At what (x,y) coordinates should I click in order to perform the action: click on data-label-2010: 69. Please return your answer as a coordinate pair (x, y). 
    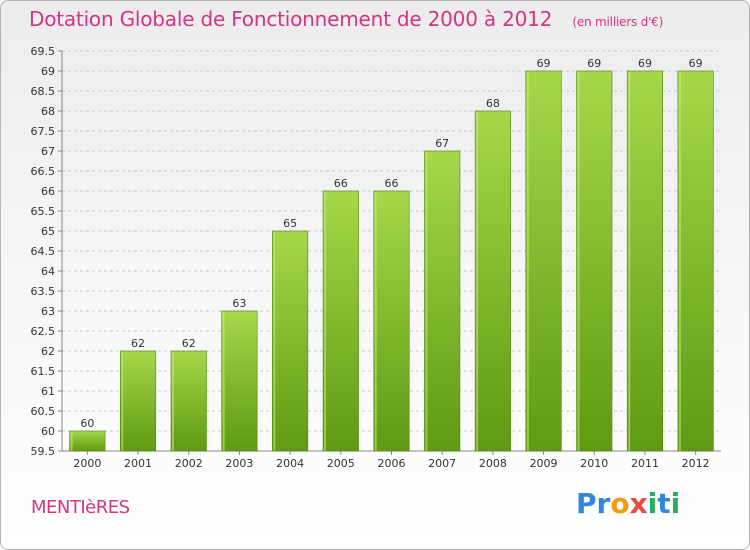
    Looking at the image, I should click on (594, 63).